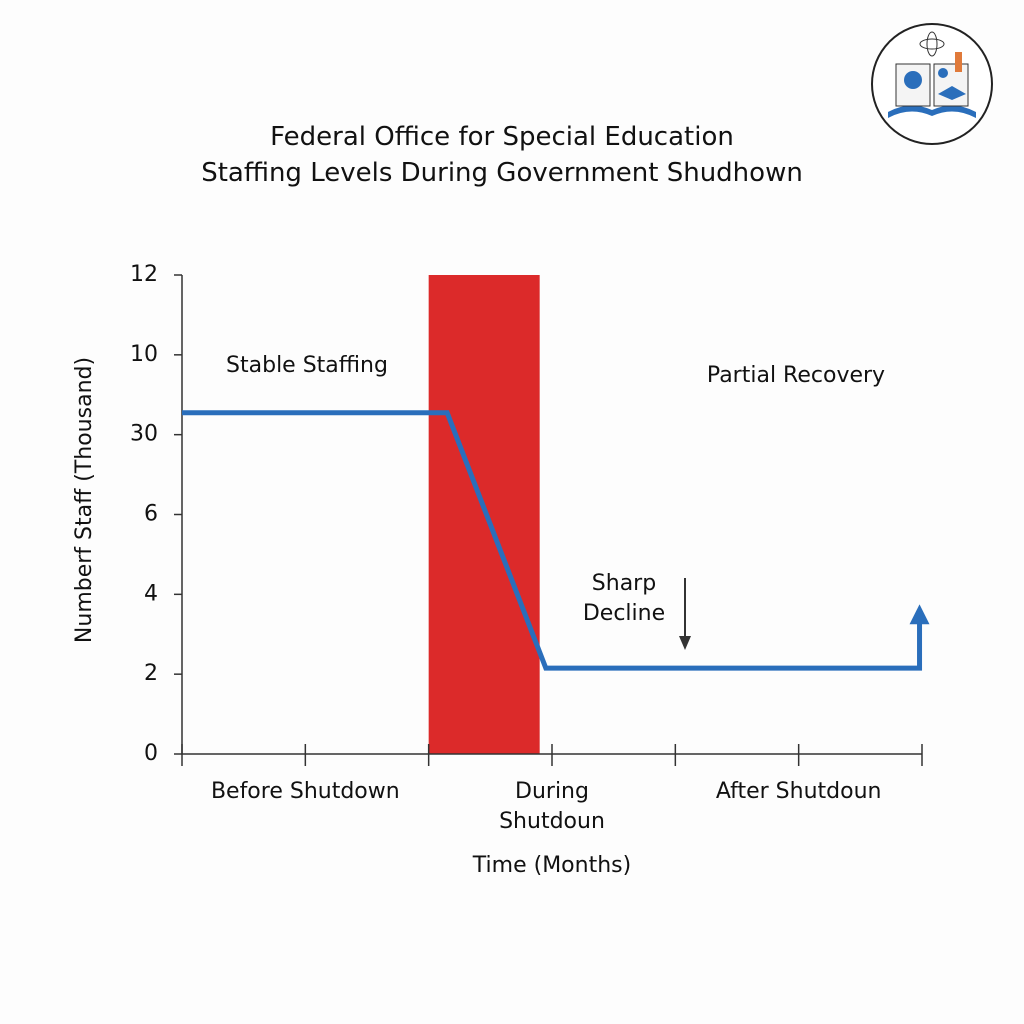 This screenshot has height=1024, width=1024. I want to click on annotation-arrowhead, so click(685, 643).